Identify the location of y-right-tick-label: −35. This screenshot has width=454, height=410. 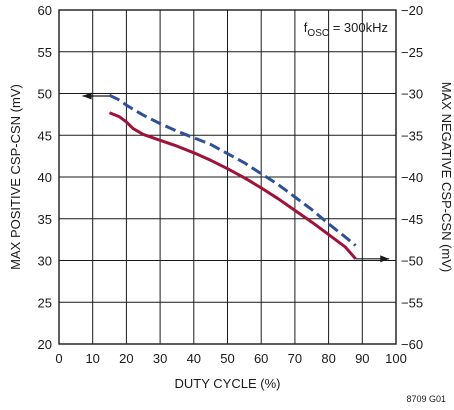
(412, 135).